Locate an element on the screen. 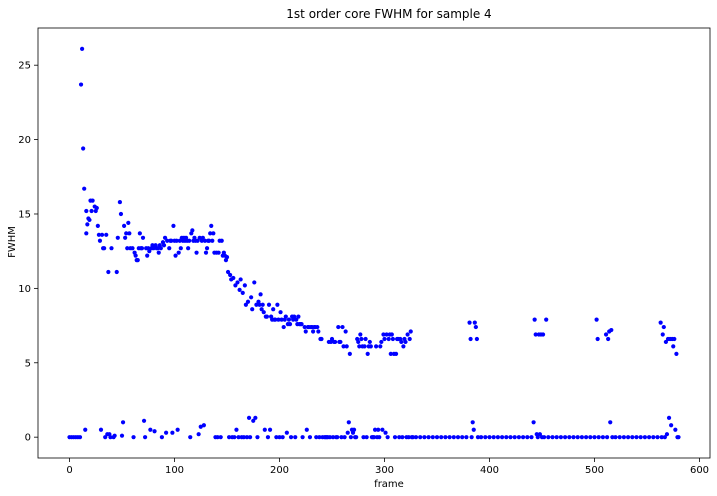 The width and height of the screenshot is (717, 496). chart-title: 1st order core FWHM for sample 4 is located at coordinates (388, 14).